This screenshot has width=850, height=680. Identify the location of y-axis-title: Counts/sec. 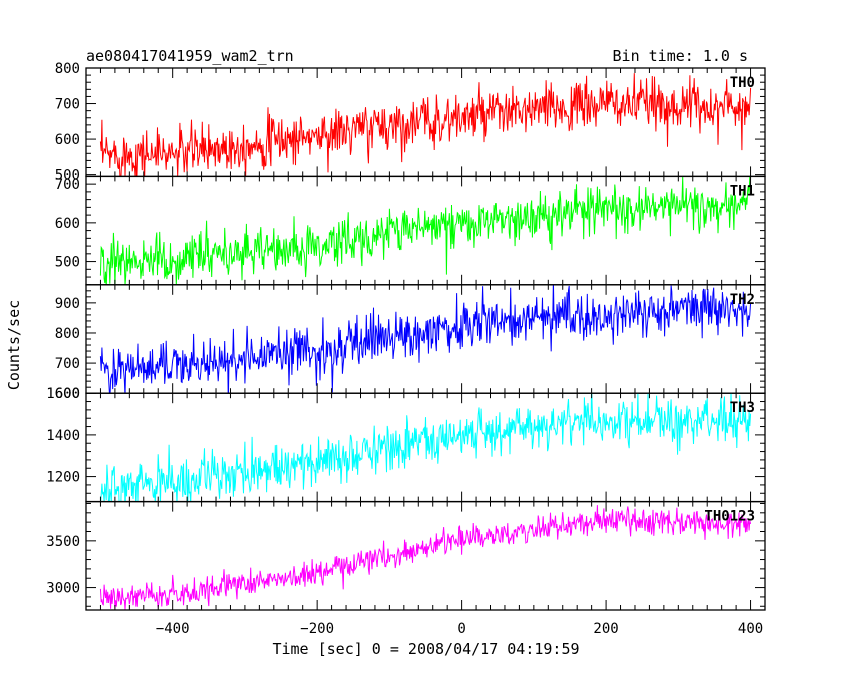
(14, 345).